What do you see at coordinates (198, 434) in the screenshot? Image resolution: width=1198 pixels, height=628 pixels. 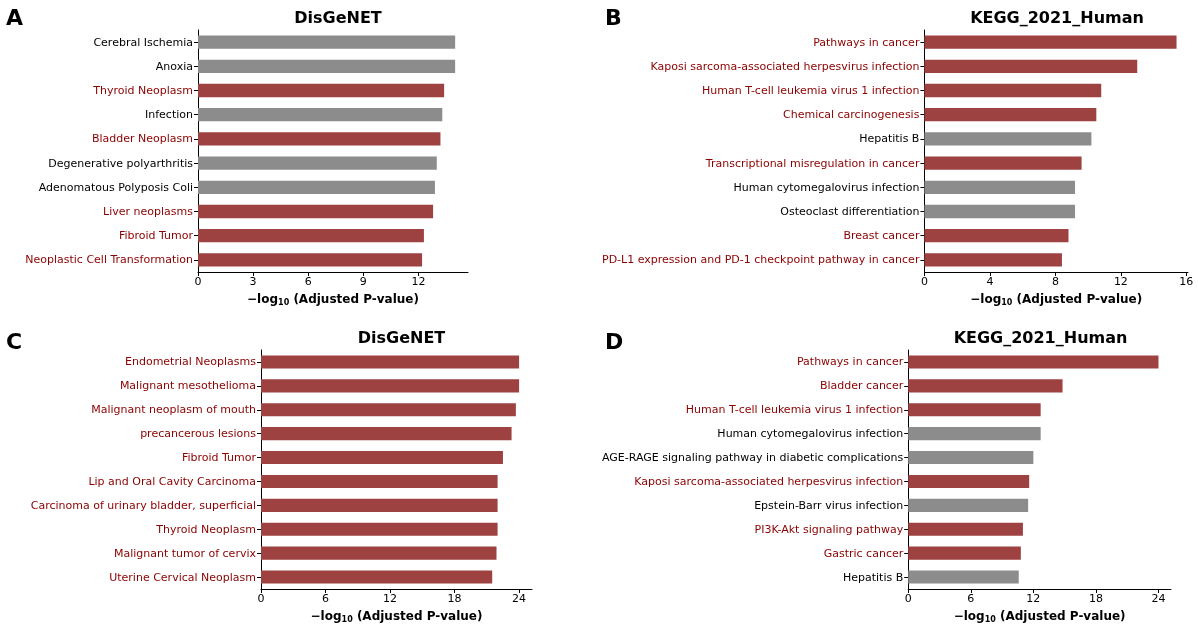 I see `y-tick-label: precancerous lesions` at bounding box center [198, 434].